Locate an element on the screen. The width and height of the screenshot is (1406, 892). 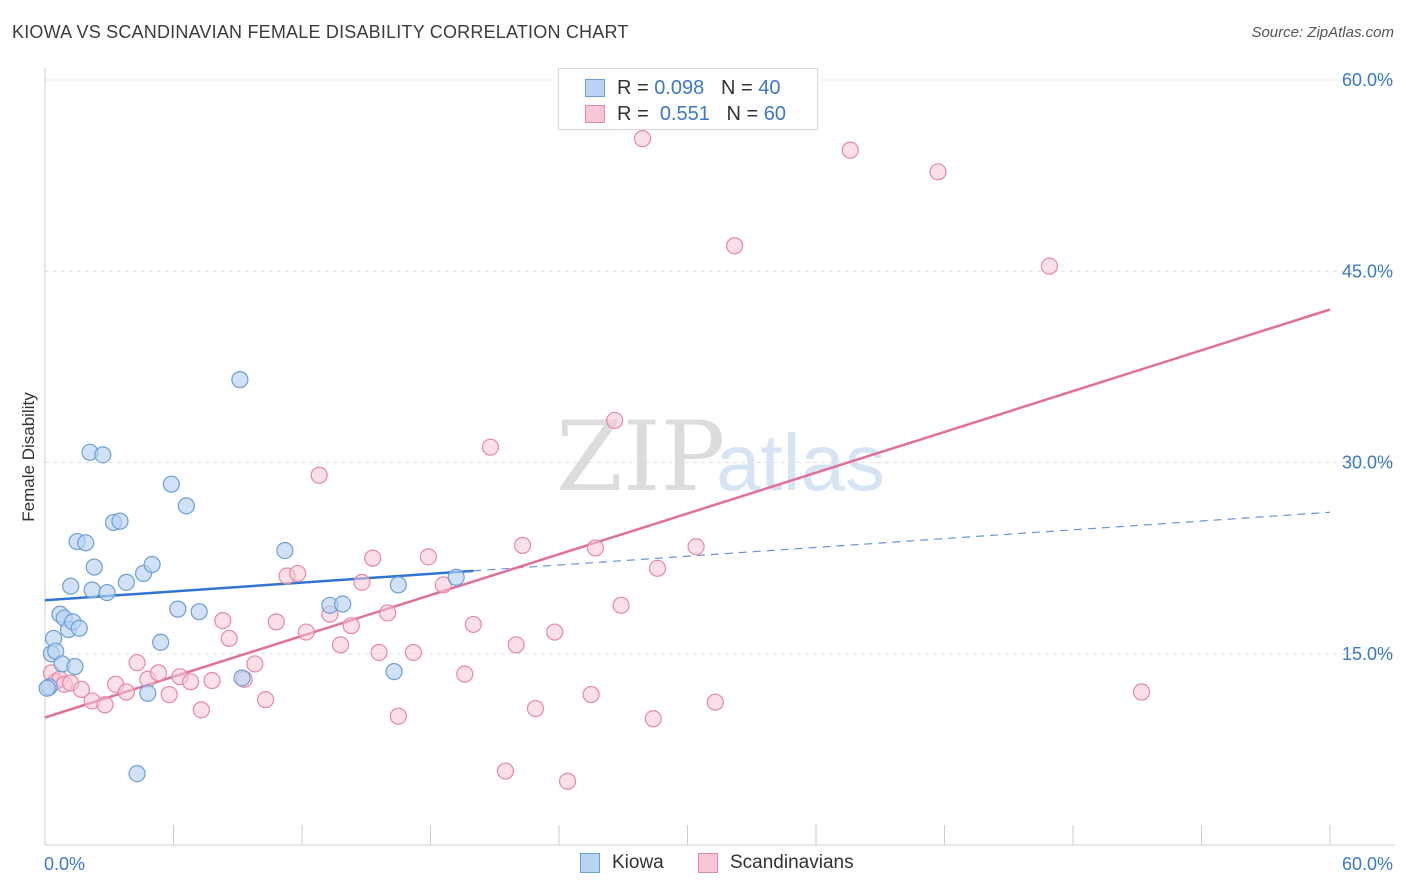
watermark-zip: ZIP is located at coordinates (640, 457).